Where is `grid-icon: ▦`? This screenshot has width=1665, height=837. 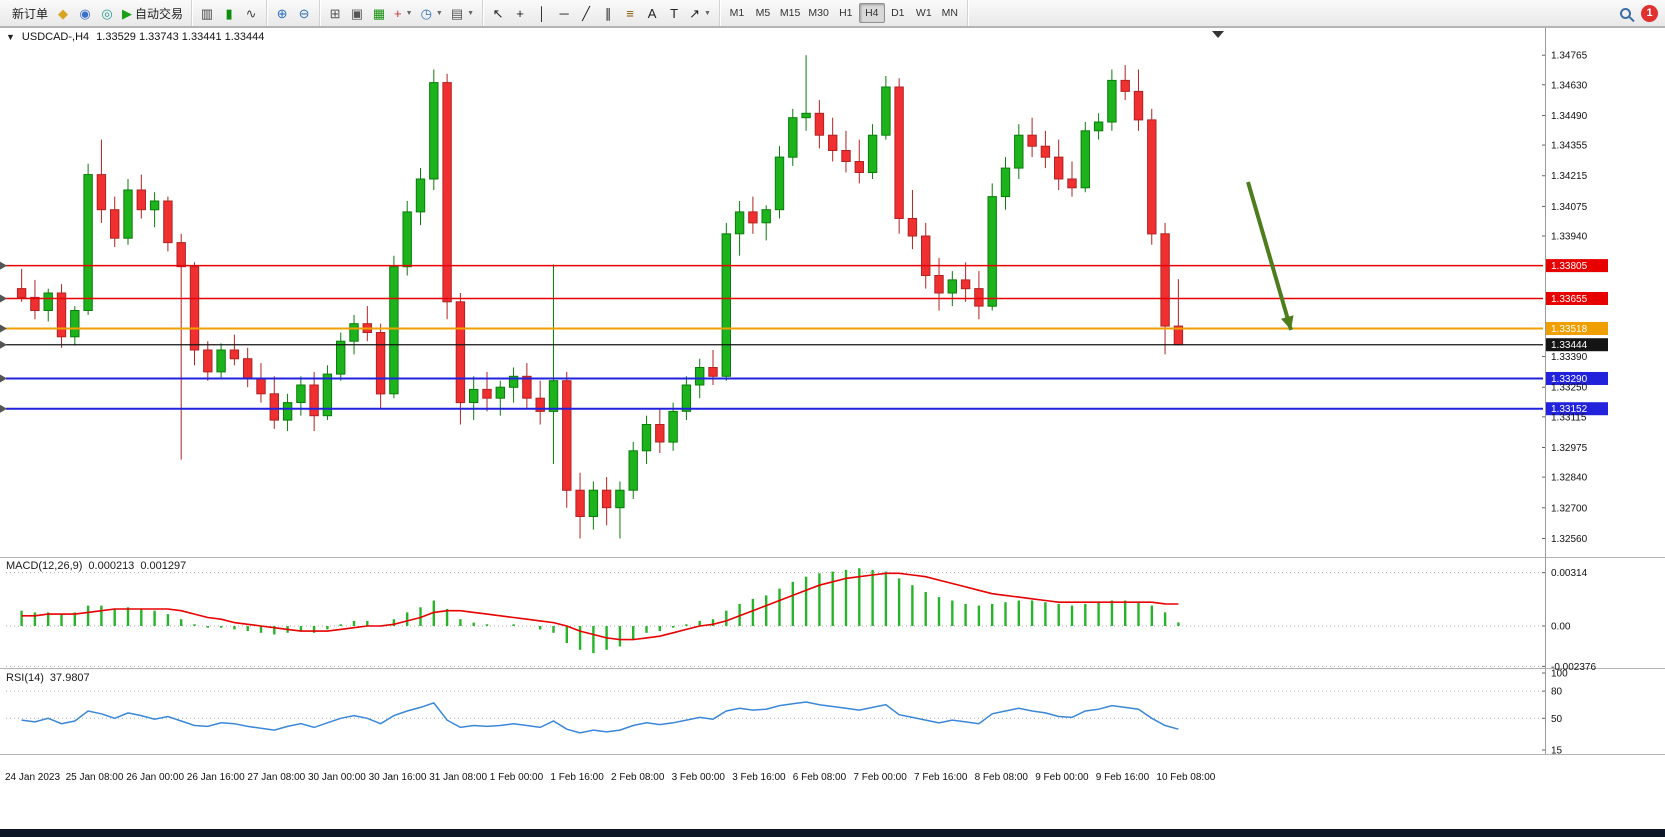 grid-icon: ▦ is located at coordinates (379, 13).